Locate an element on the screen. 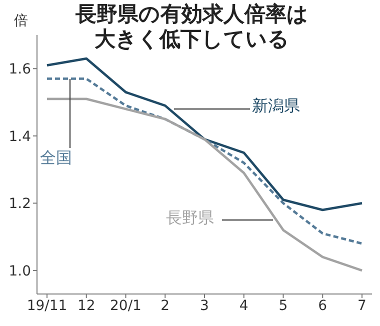 The image size is (380, 326). x-tick-label: 7 is located at coordinates (362, 306).